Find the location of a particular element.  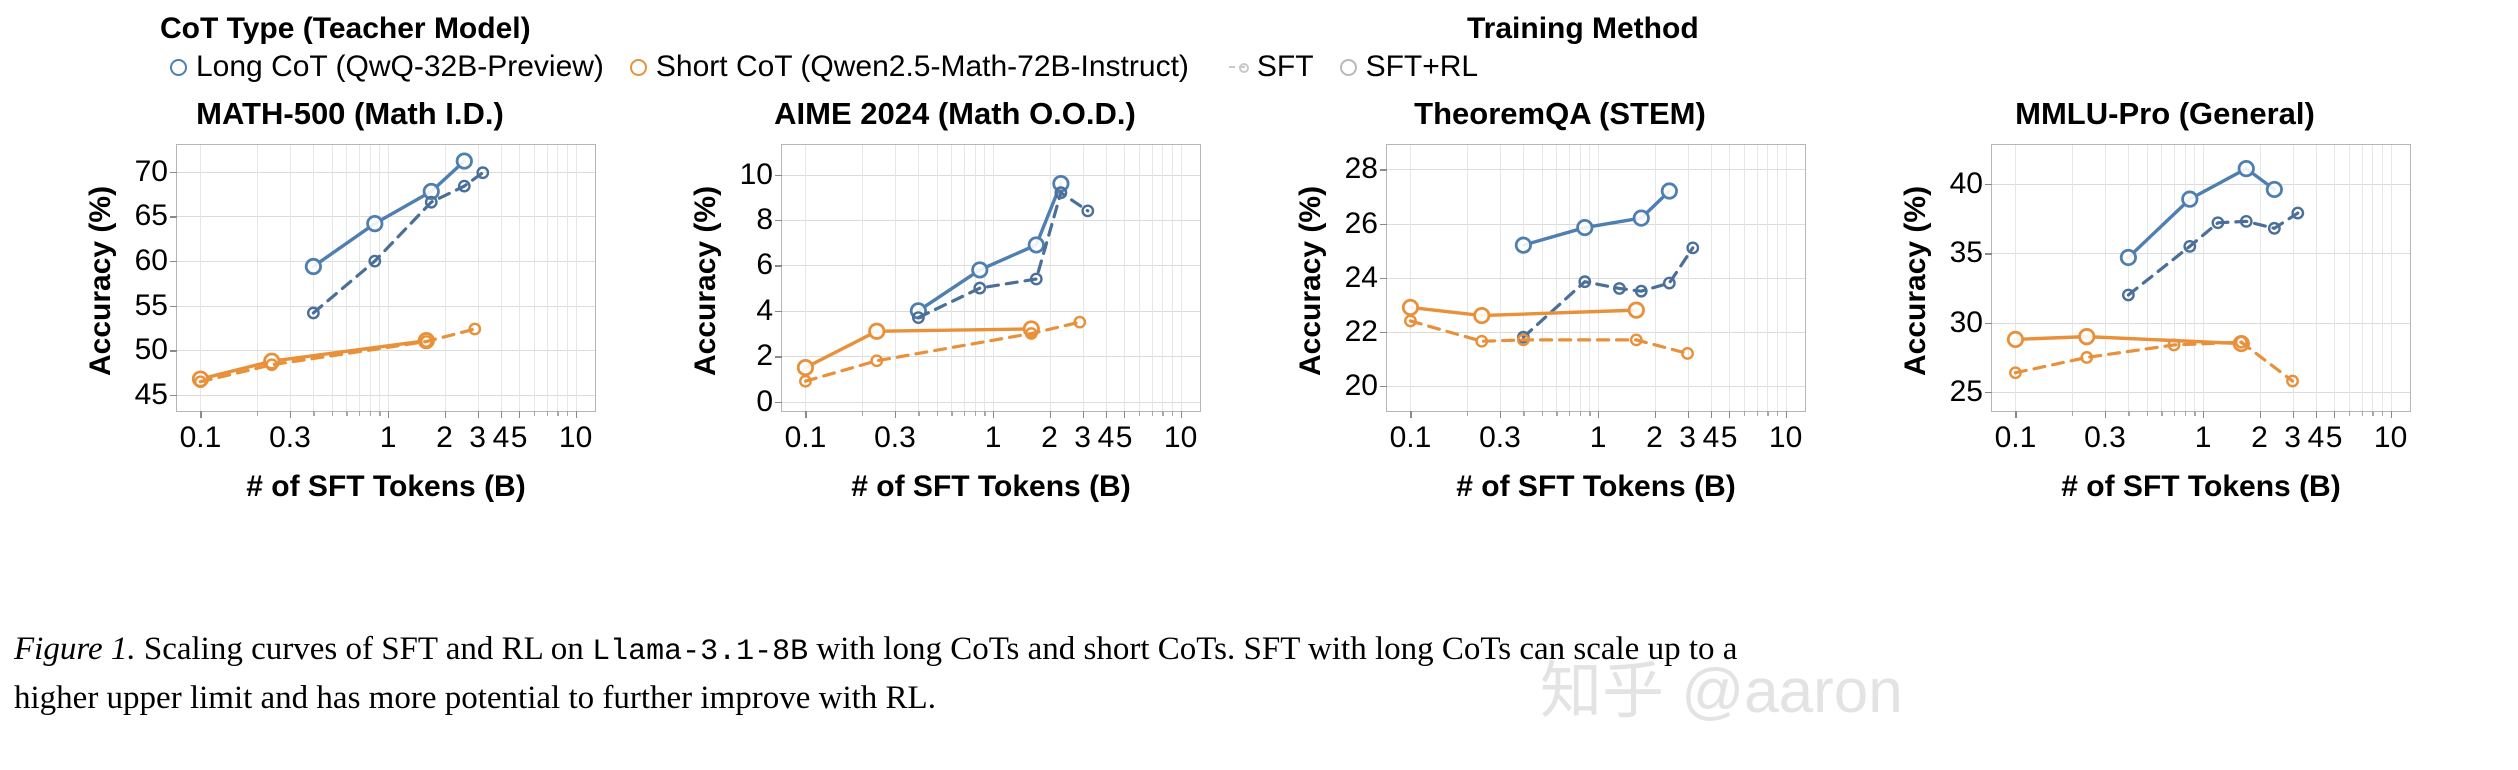

series-layer is located at coordinates (945, 281).